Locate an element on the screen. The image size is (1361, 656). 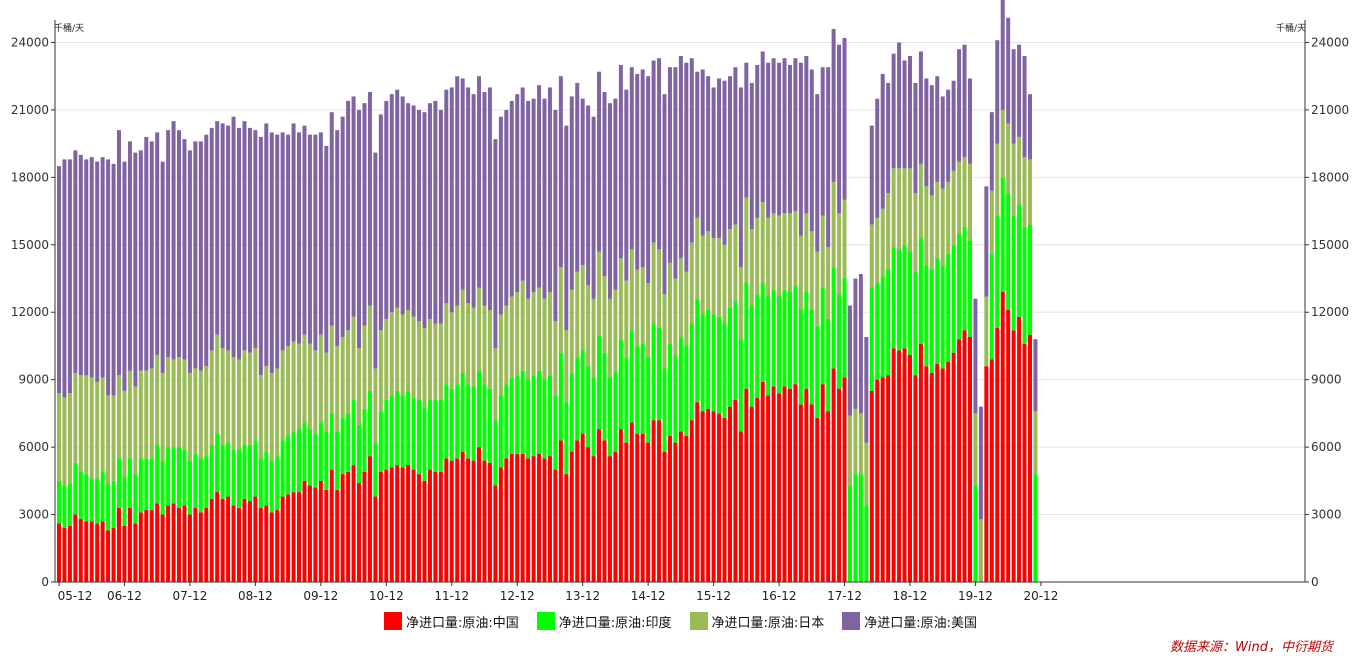
y-tick-label-right: 9000 is located at coordinates (1326, 380).